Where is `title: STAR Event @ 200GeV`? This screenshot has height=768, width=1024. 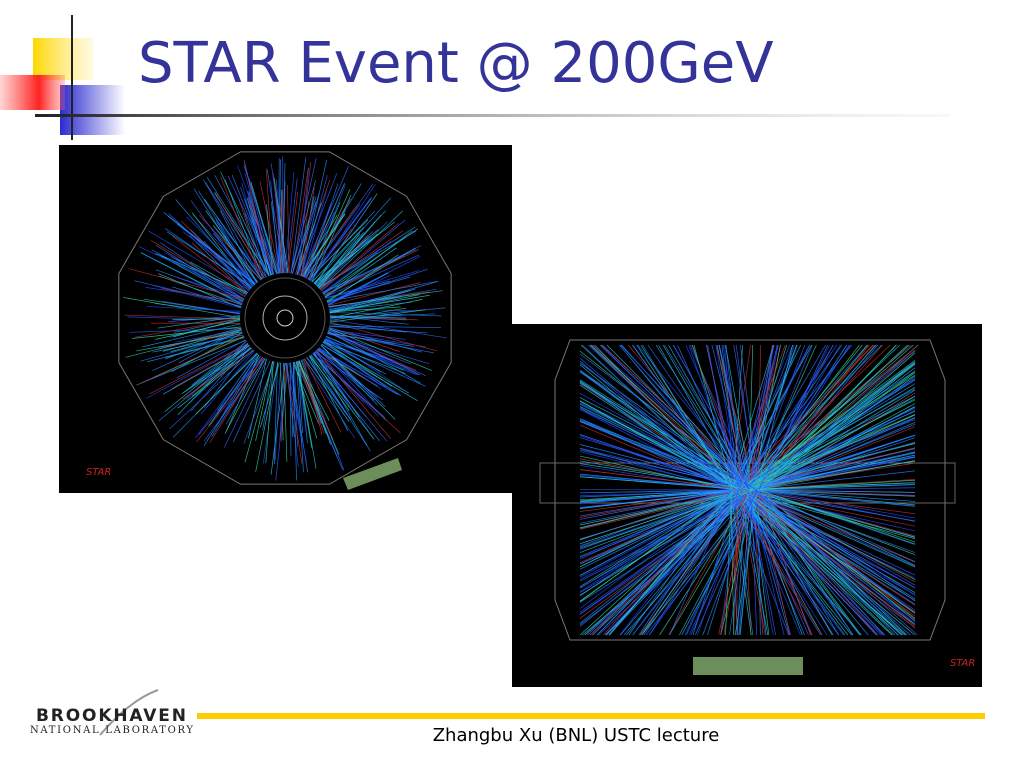 title: STAR Event @ 200GeV is located at coordinates (456, 63).